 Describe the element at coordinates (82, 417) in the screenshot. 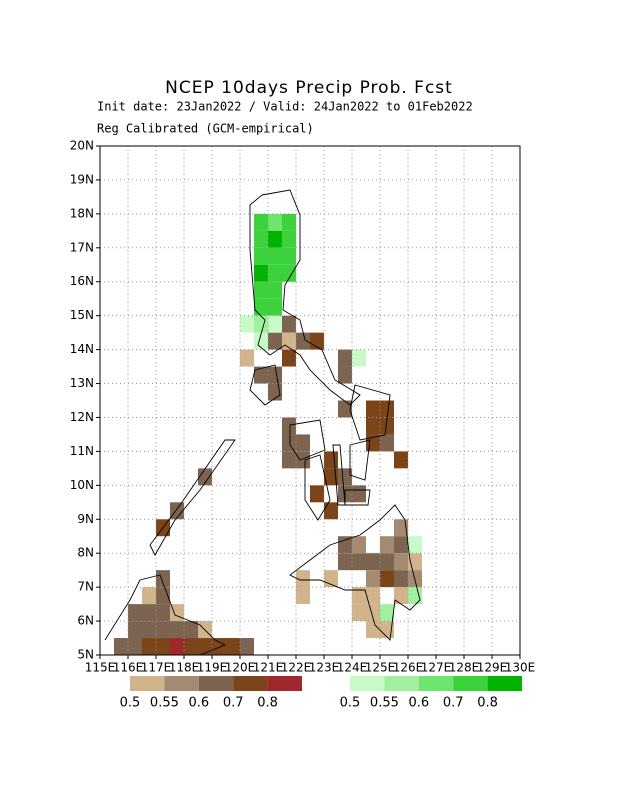

I see `y-tick-label: 12N` at that location.